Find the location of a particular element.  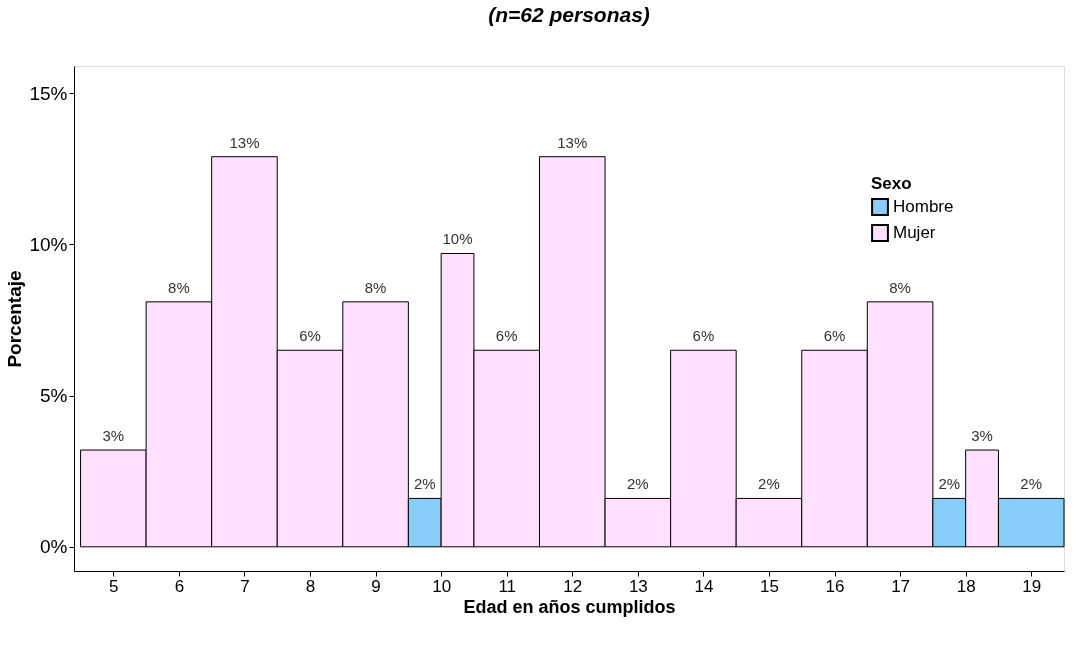

x-tick-label: 17 is located at coordinates (901, 586).